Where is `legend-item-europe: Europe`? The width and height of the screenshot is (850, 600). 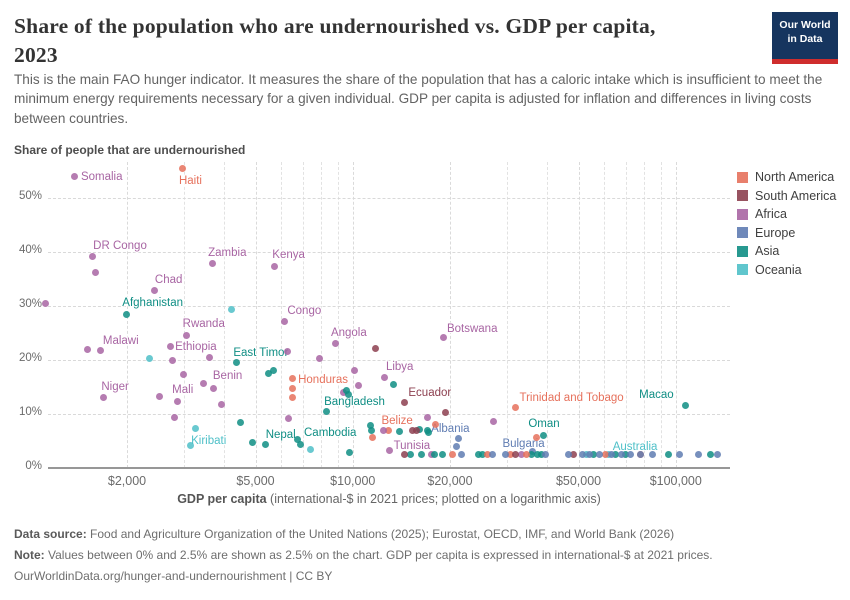 legend-item-europe: Europe is located at coordinates (786, 233).